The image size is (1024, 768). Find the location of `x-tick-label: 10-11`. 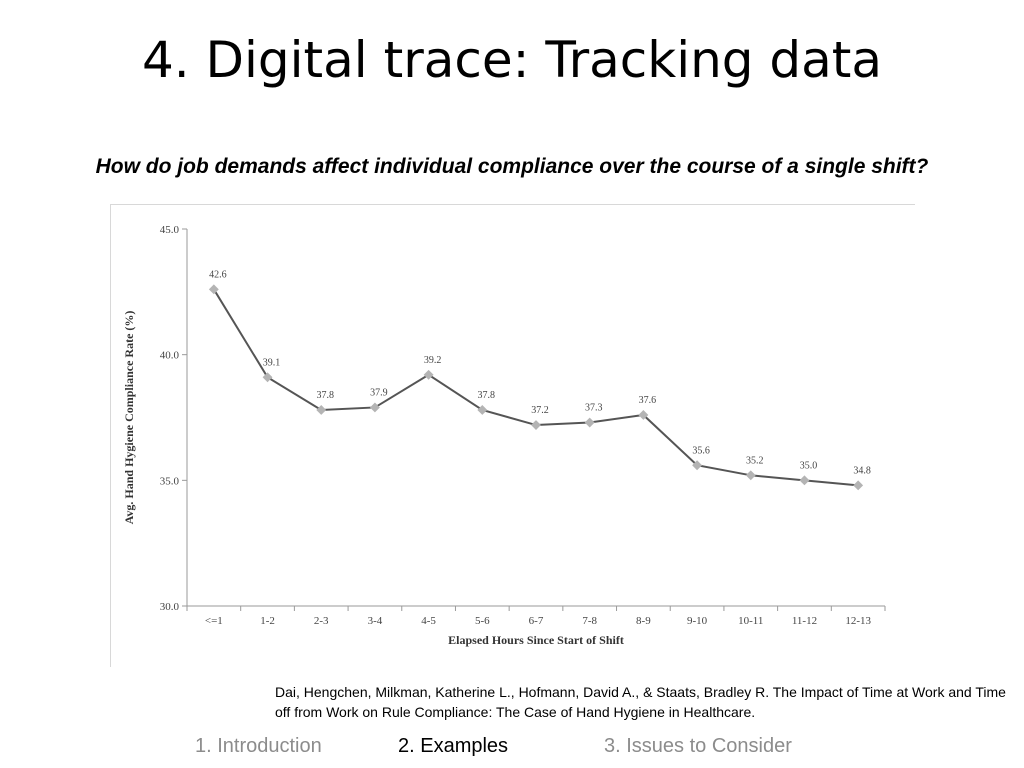

x-tick-label: 10-11 is located at coordinates (750, 621).